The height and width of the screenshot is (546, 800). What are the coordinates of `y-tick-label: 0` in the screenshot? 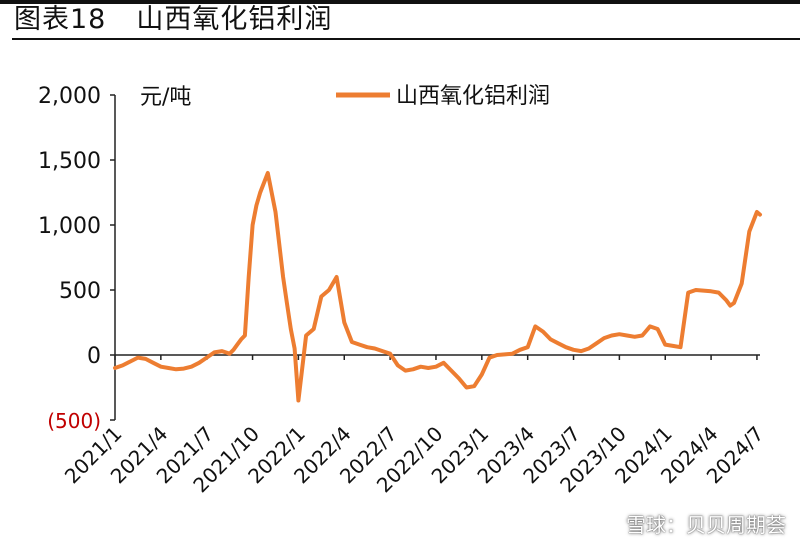 It's located at (94, 356).